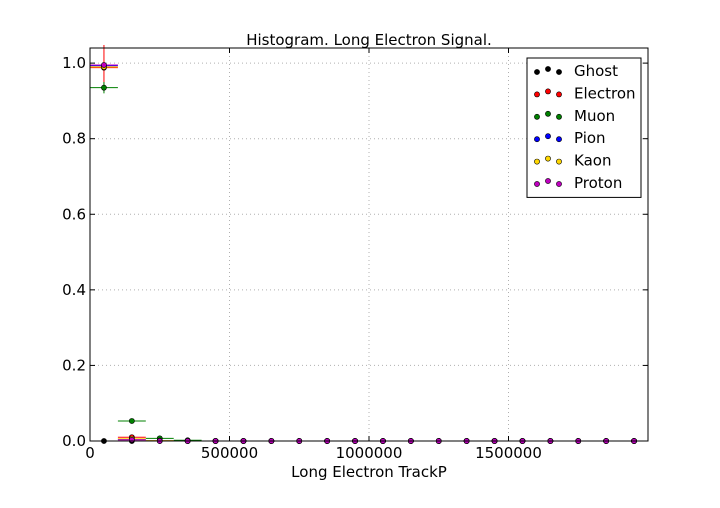 The width and height of the screenshot is (720, 508). Describe the element at coordinates (74, 214) in the screenshot. I see `y-tick-label: 0.6` at that location.